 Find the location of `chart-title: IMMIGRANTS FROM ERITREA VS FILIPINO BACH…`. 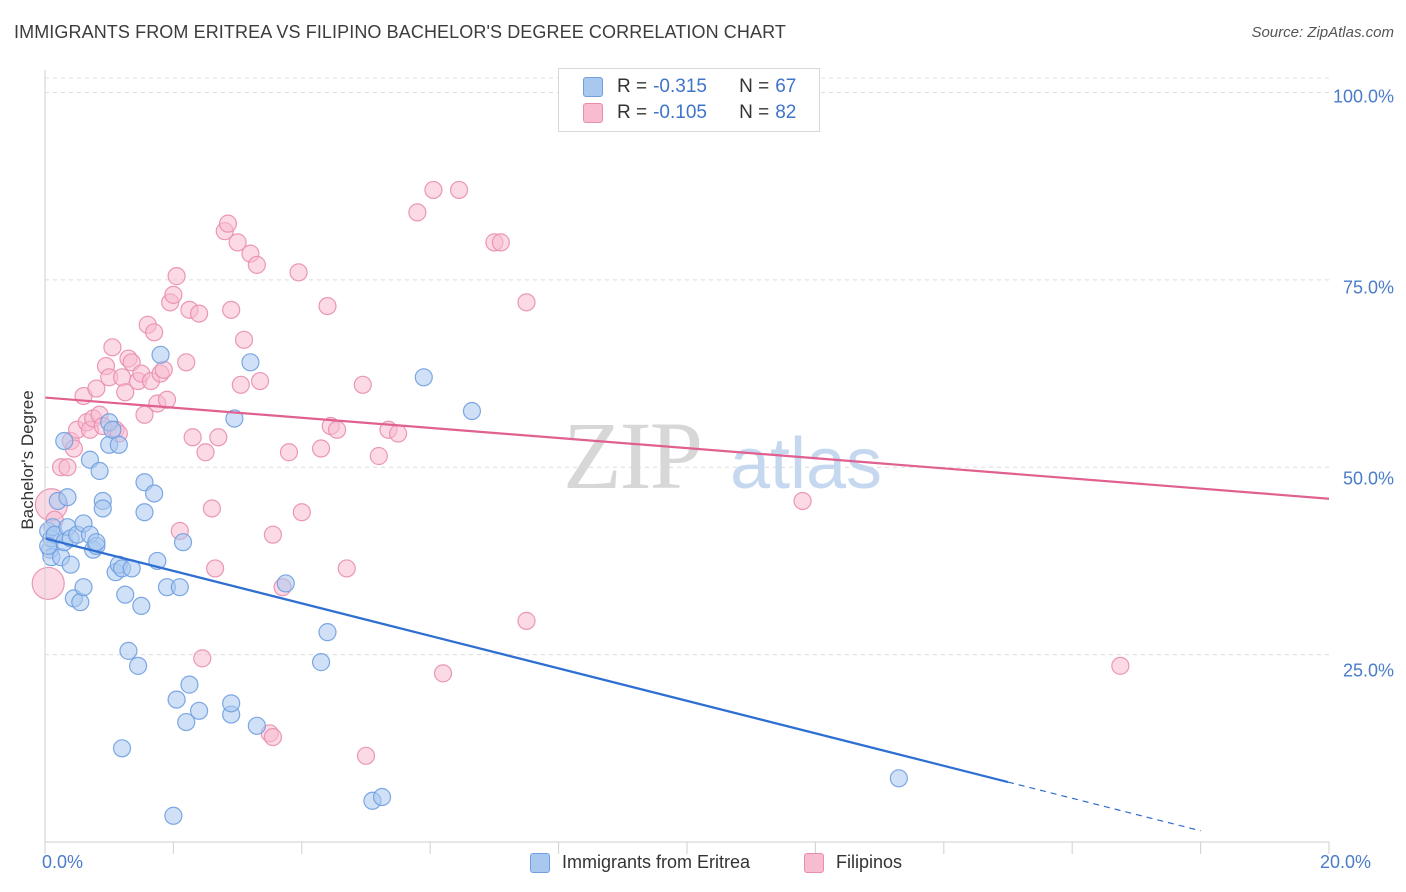

chart-title: IMMIGRANTS FROM ERITREA VS FILIPINO BACH… is located at coordinates (400, 32).